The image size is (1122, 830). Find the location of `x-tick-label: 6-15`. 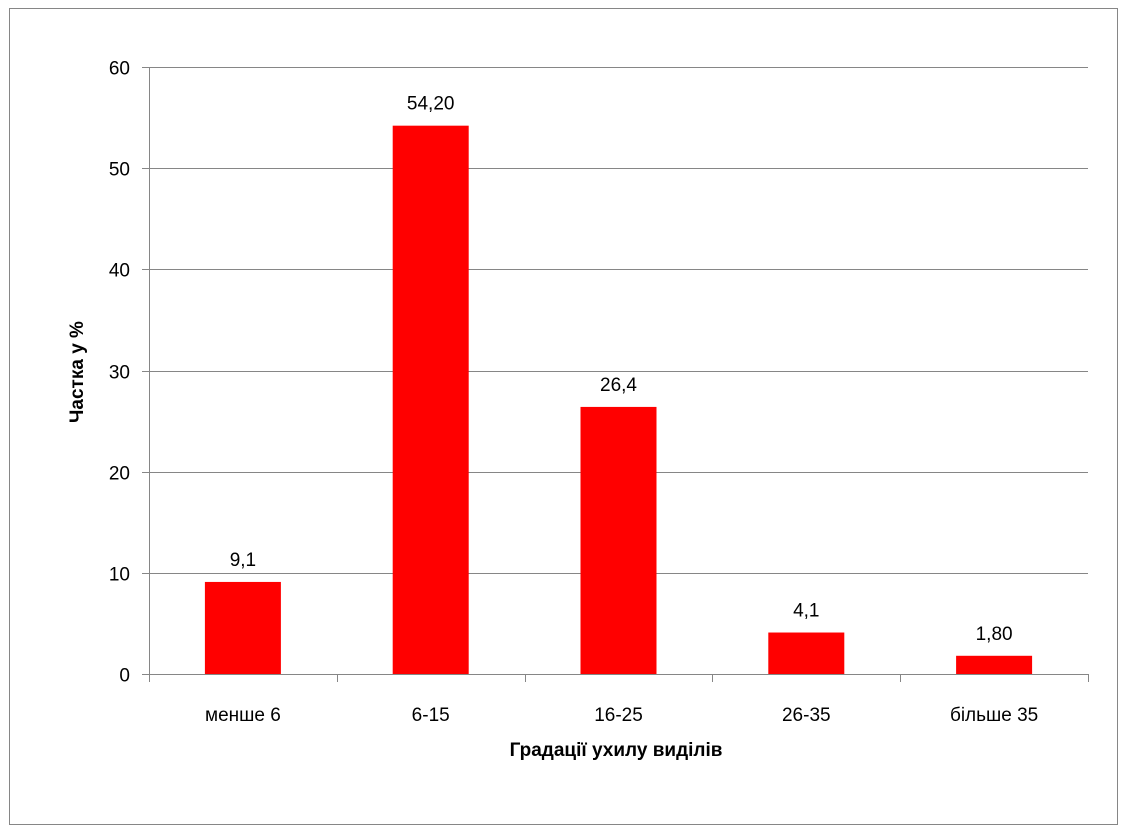

x-tick-label: 6-15 is located at coordinates (431, 715).